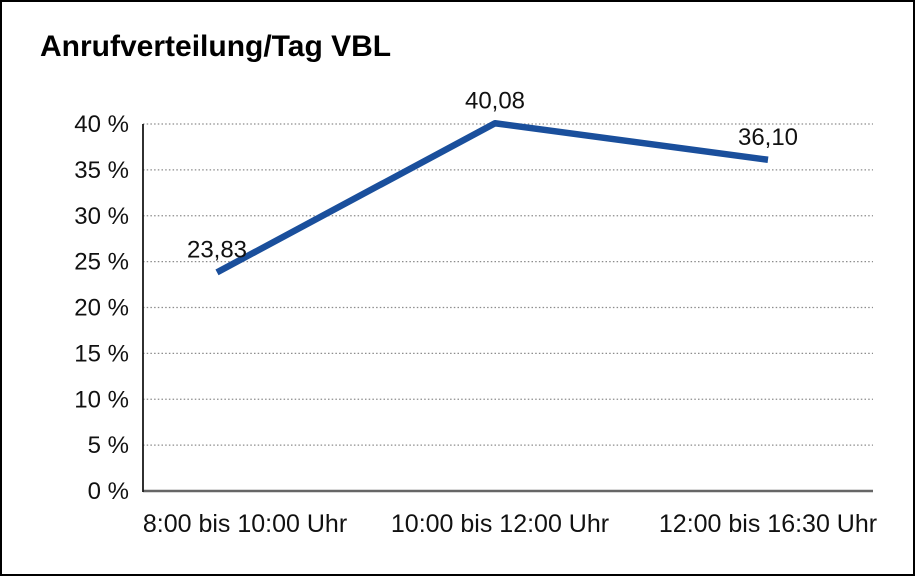  What do you see at coordinates (216, 46) in the screenshot?
I see `chart-title: Anrufverteilung/Tag VBL` at bounding box center [216, 46].